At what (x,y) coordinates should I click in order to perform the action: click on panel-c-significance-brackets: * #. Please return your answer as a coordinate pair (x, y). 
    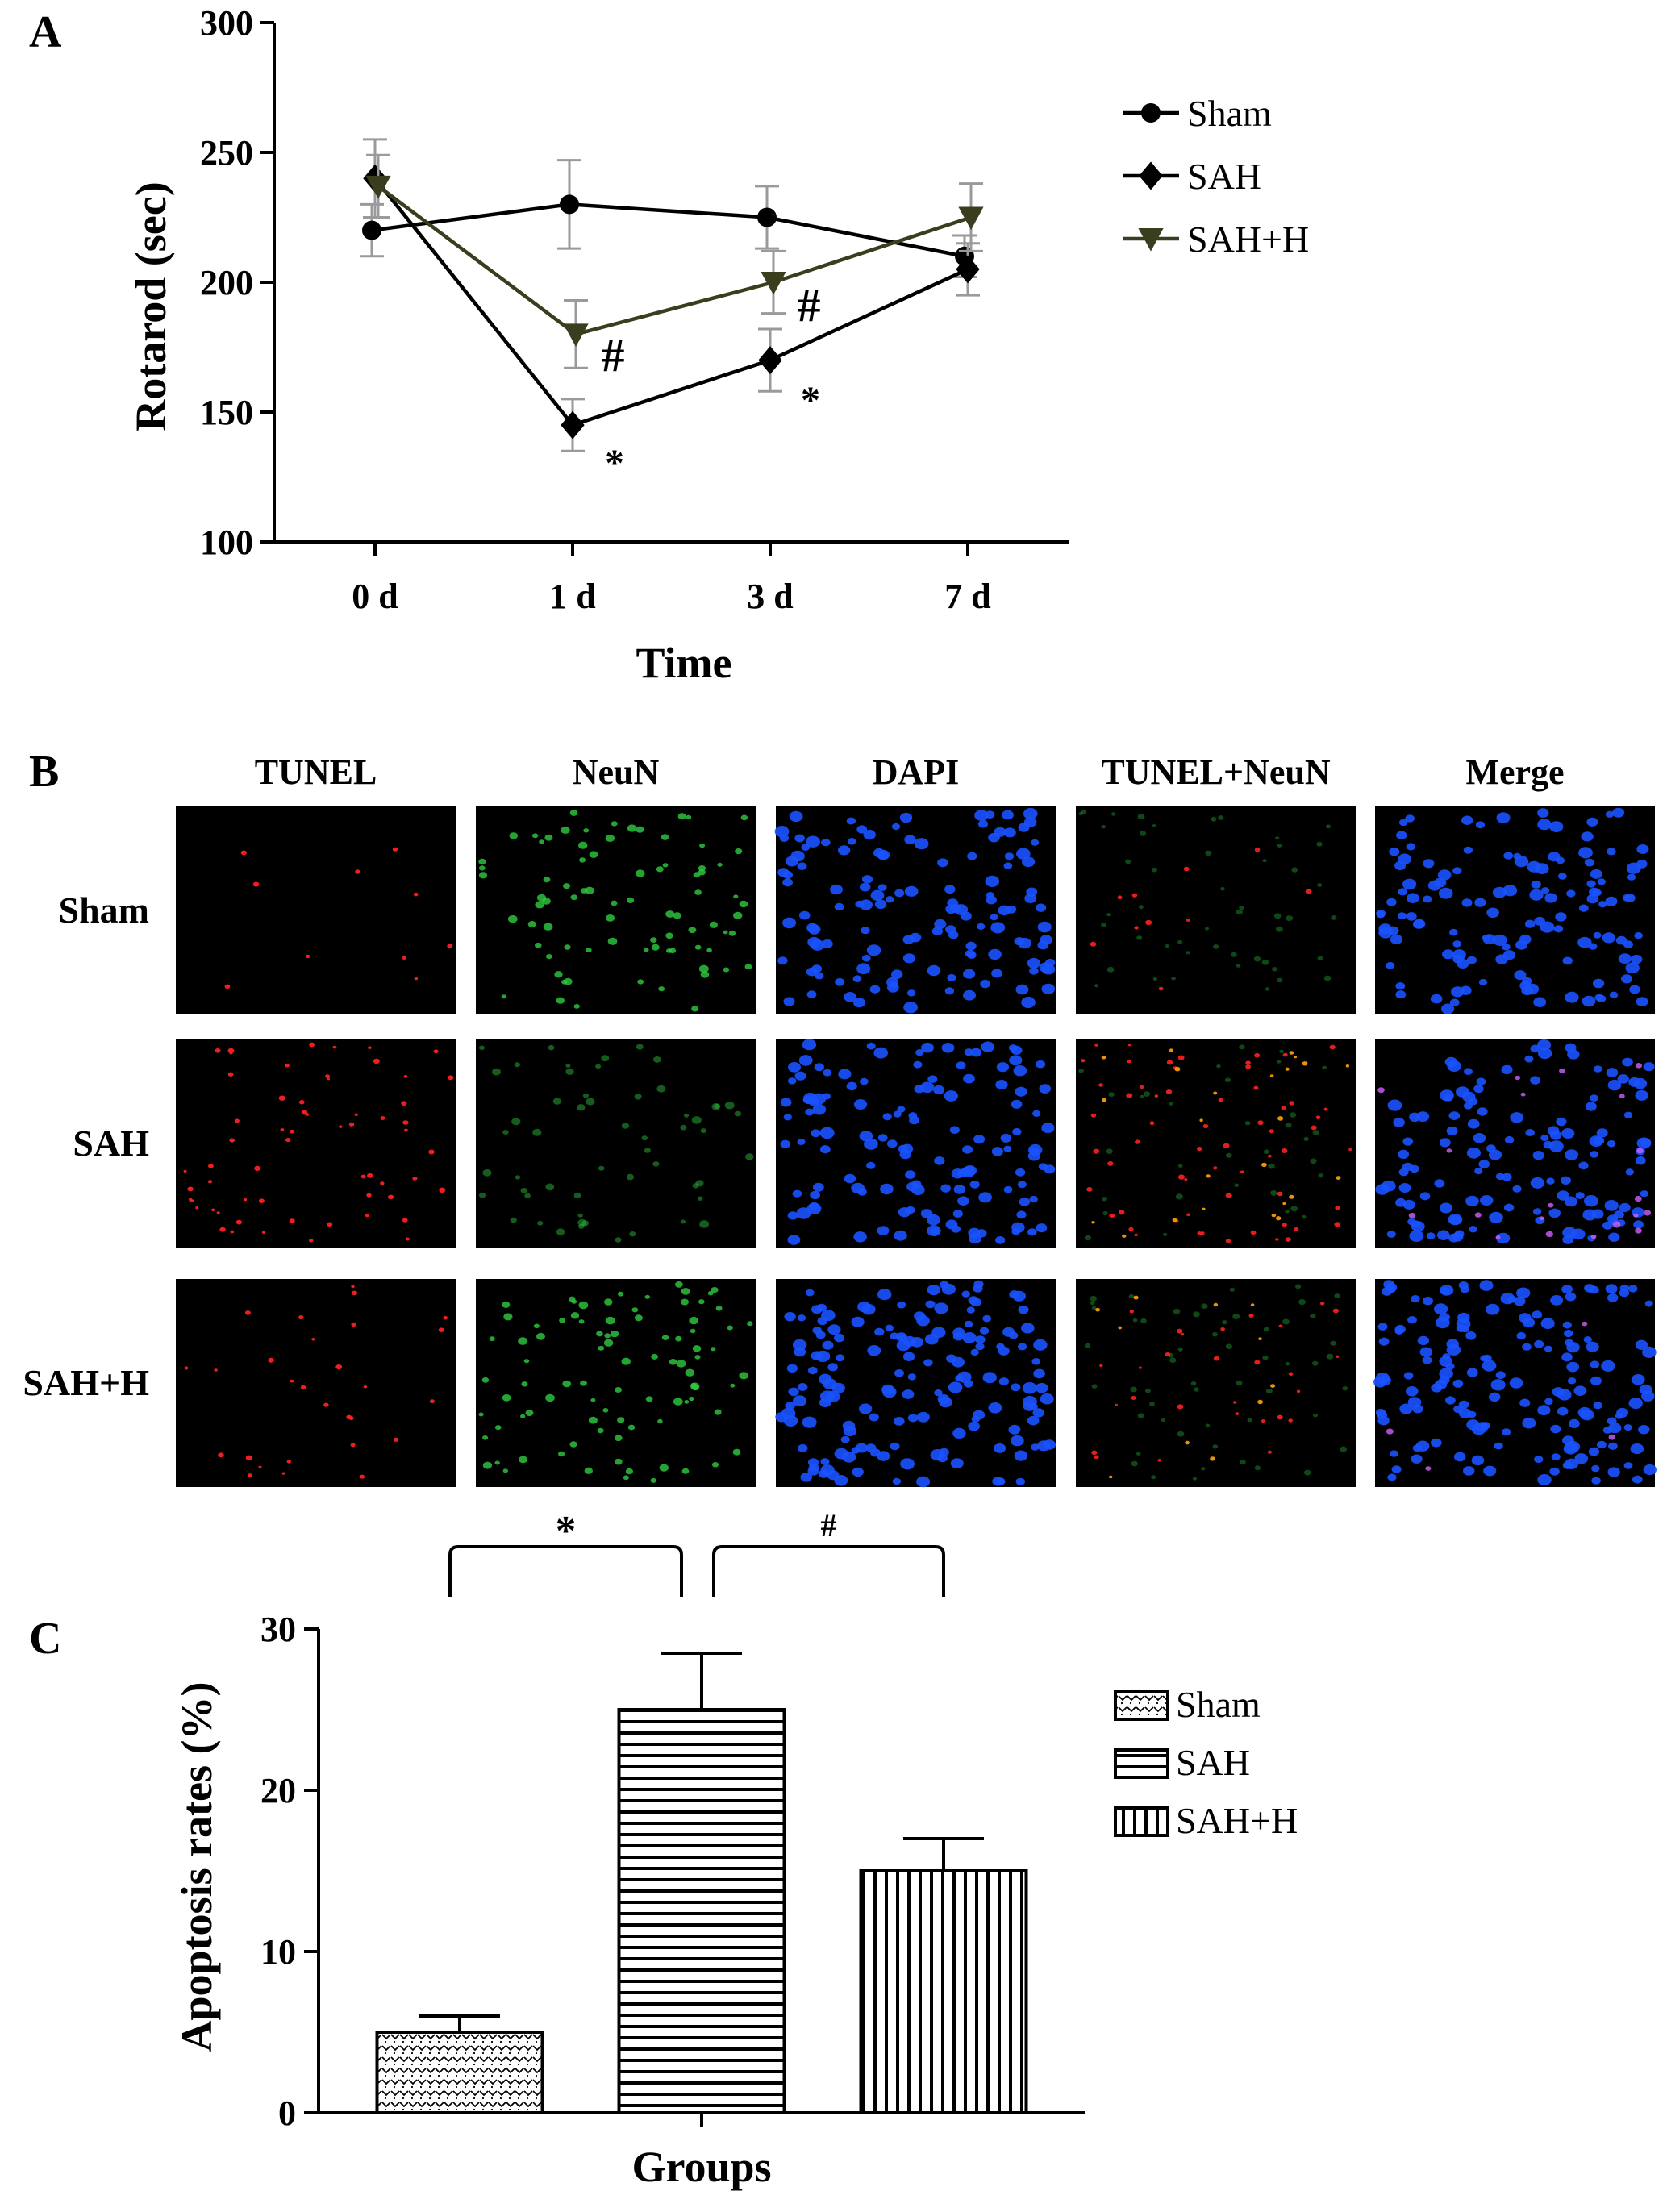
    Looking at the image, I should click on (696, 1552).